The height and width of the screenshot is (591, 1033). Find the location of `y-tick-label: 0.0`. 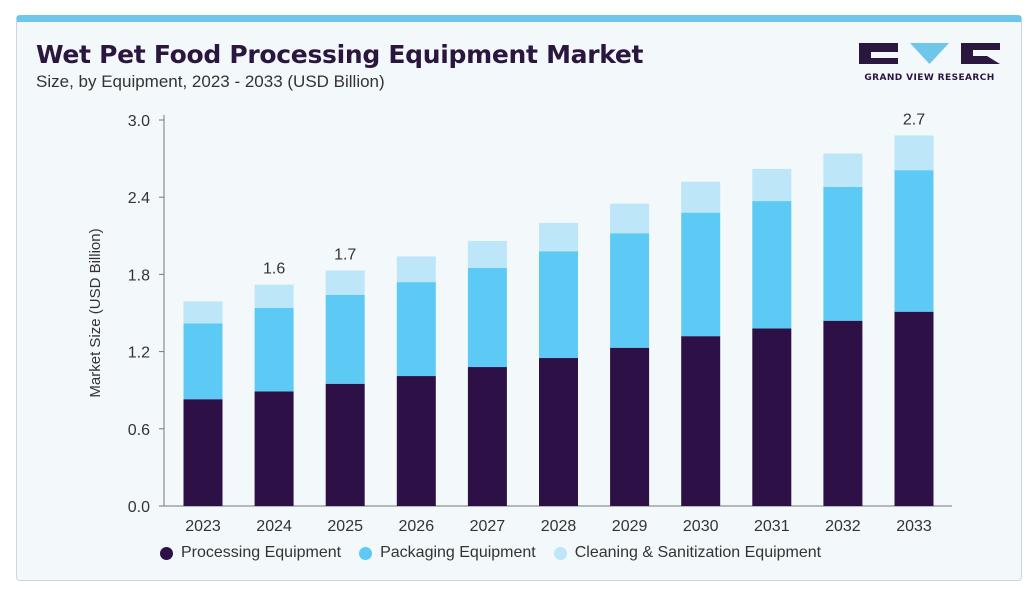

y-tick-label: 0.0 is located at coordinates (139, 507).